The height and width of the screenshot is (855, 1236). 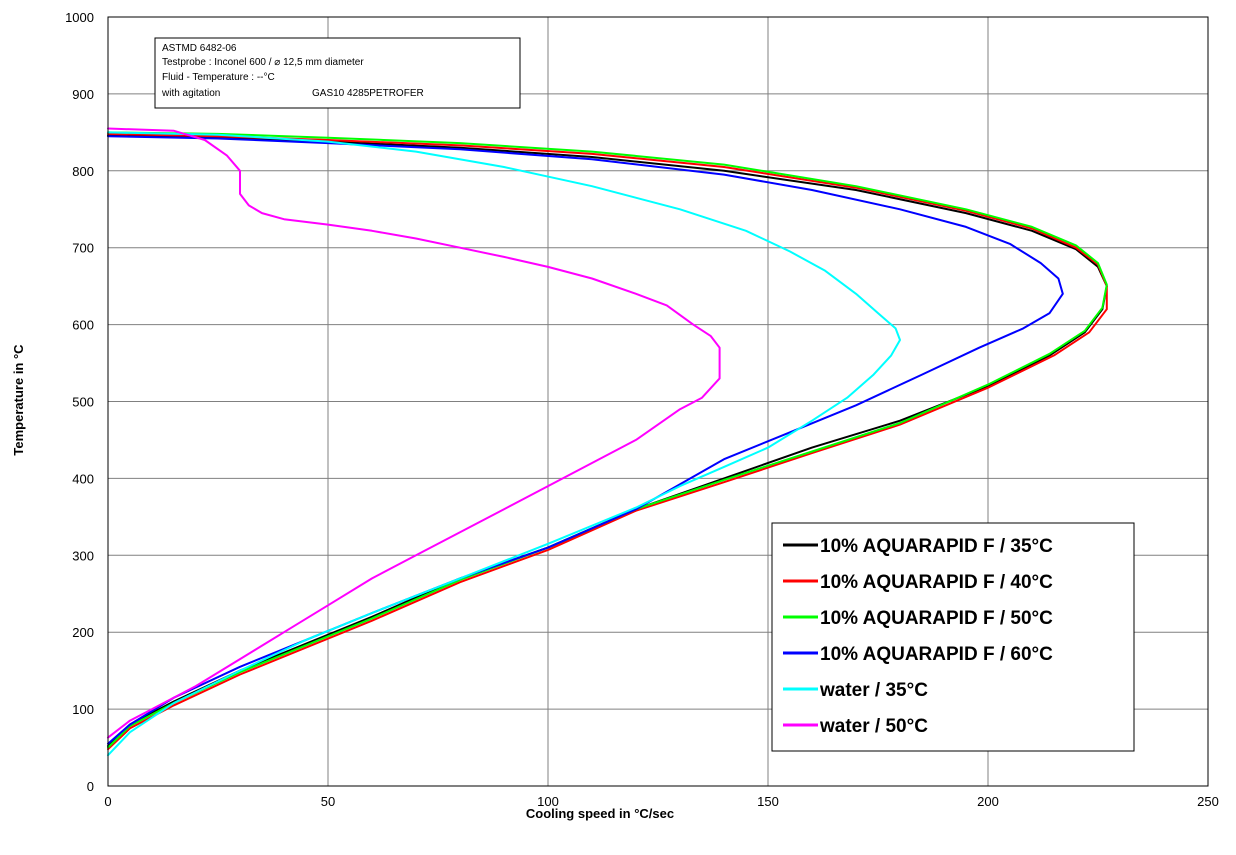 What do you see at coordinates (83, 325) in the screenshot?
I see `y-tick-label: 600` at bounding box center [83, 325].